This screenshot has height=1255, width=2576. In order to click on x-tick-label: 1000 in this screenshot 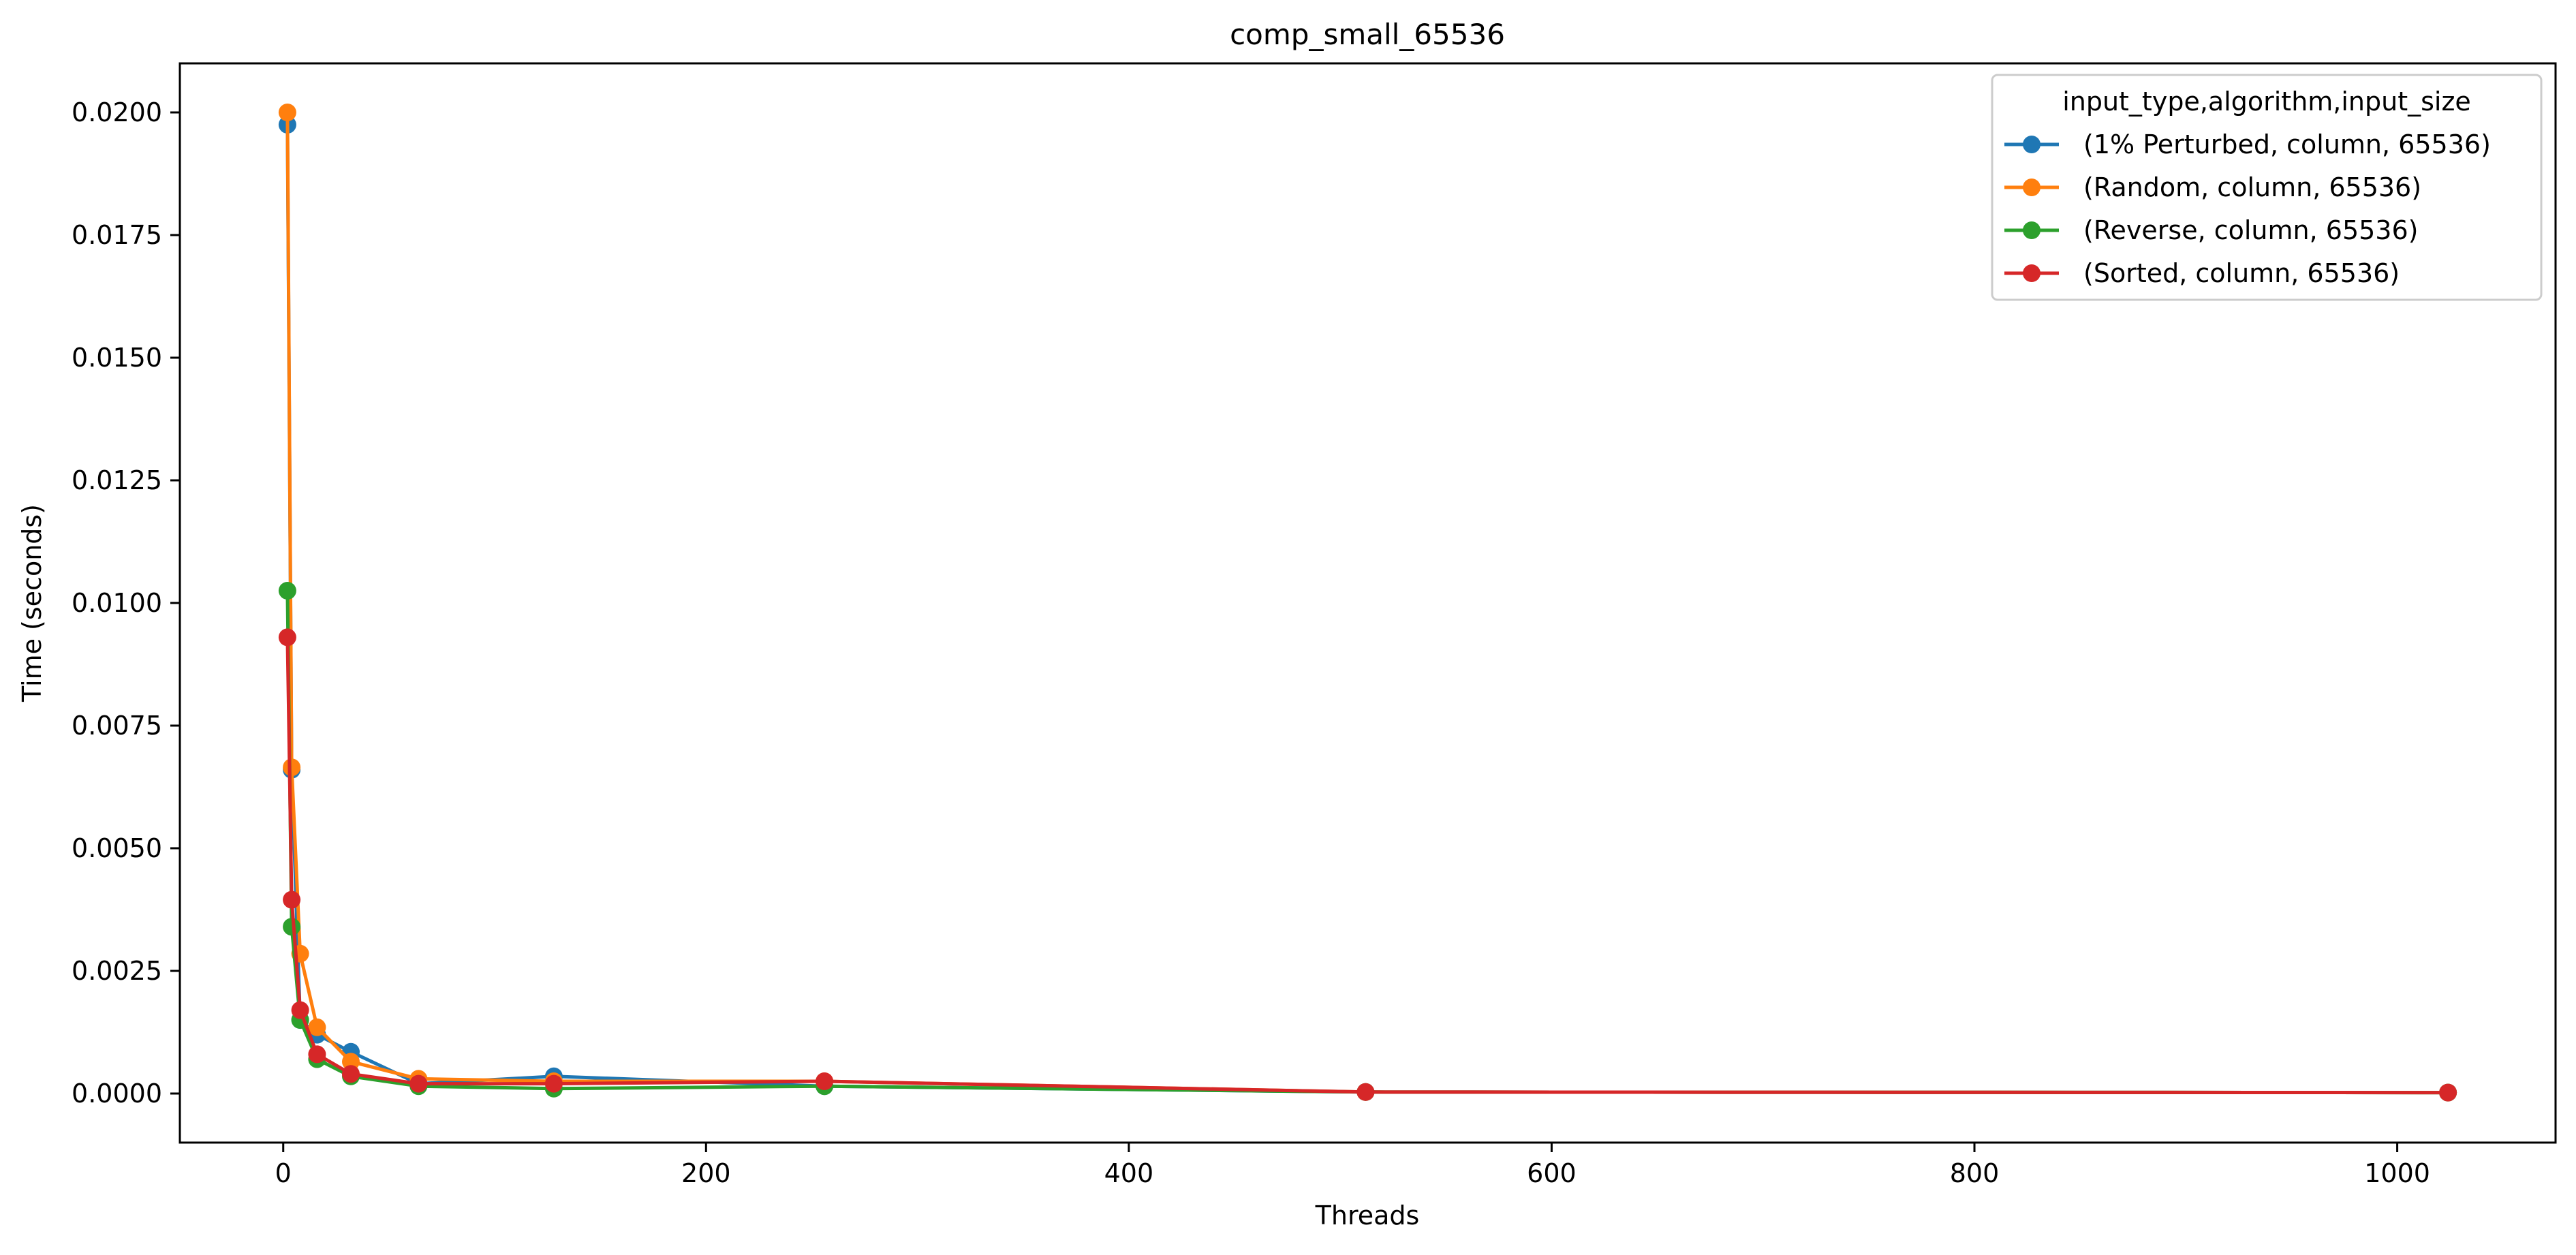, I will do `click(2397, 1173)`.